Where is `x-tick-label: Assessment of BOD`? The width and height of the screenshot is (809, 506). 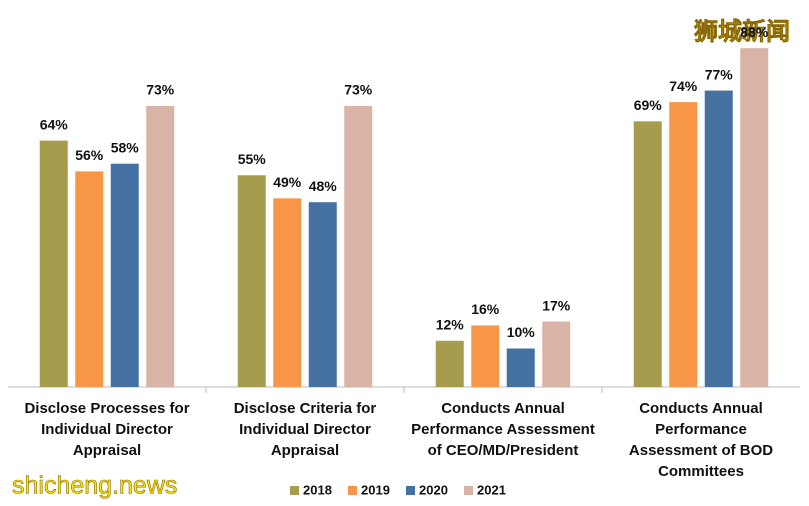
x-tick-label: Assessment of BOD is located at coordinates (701, 450).